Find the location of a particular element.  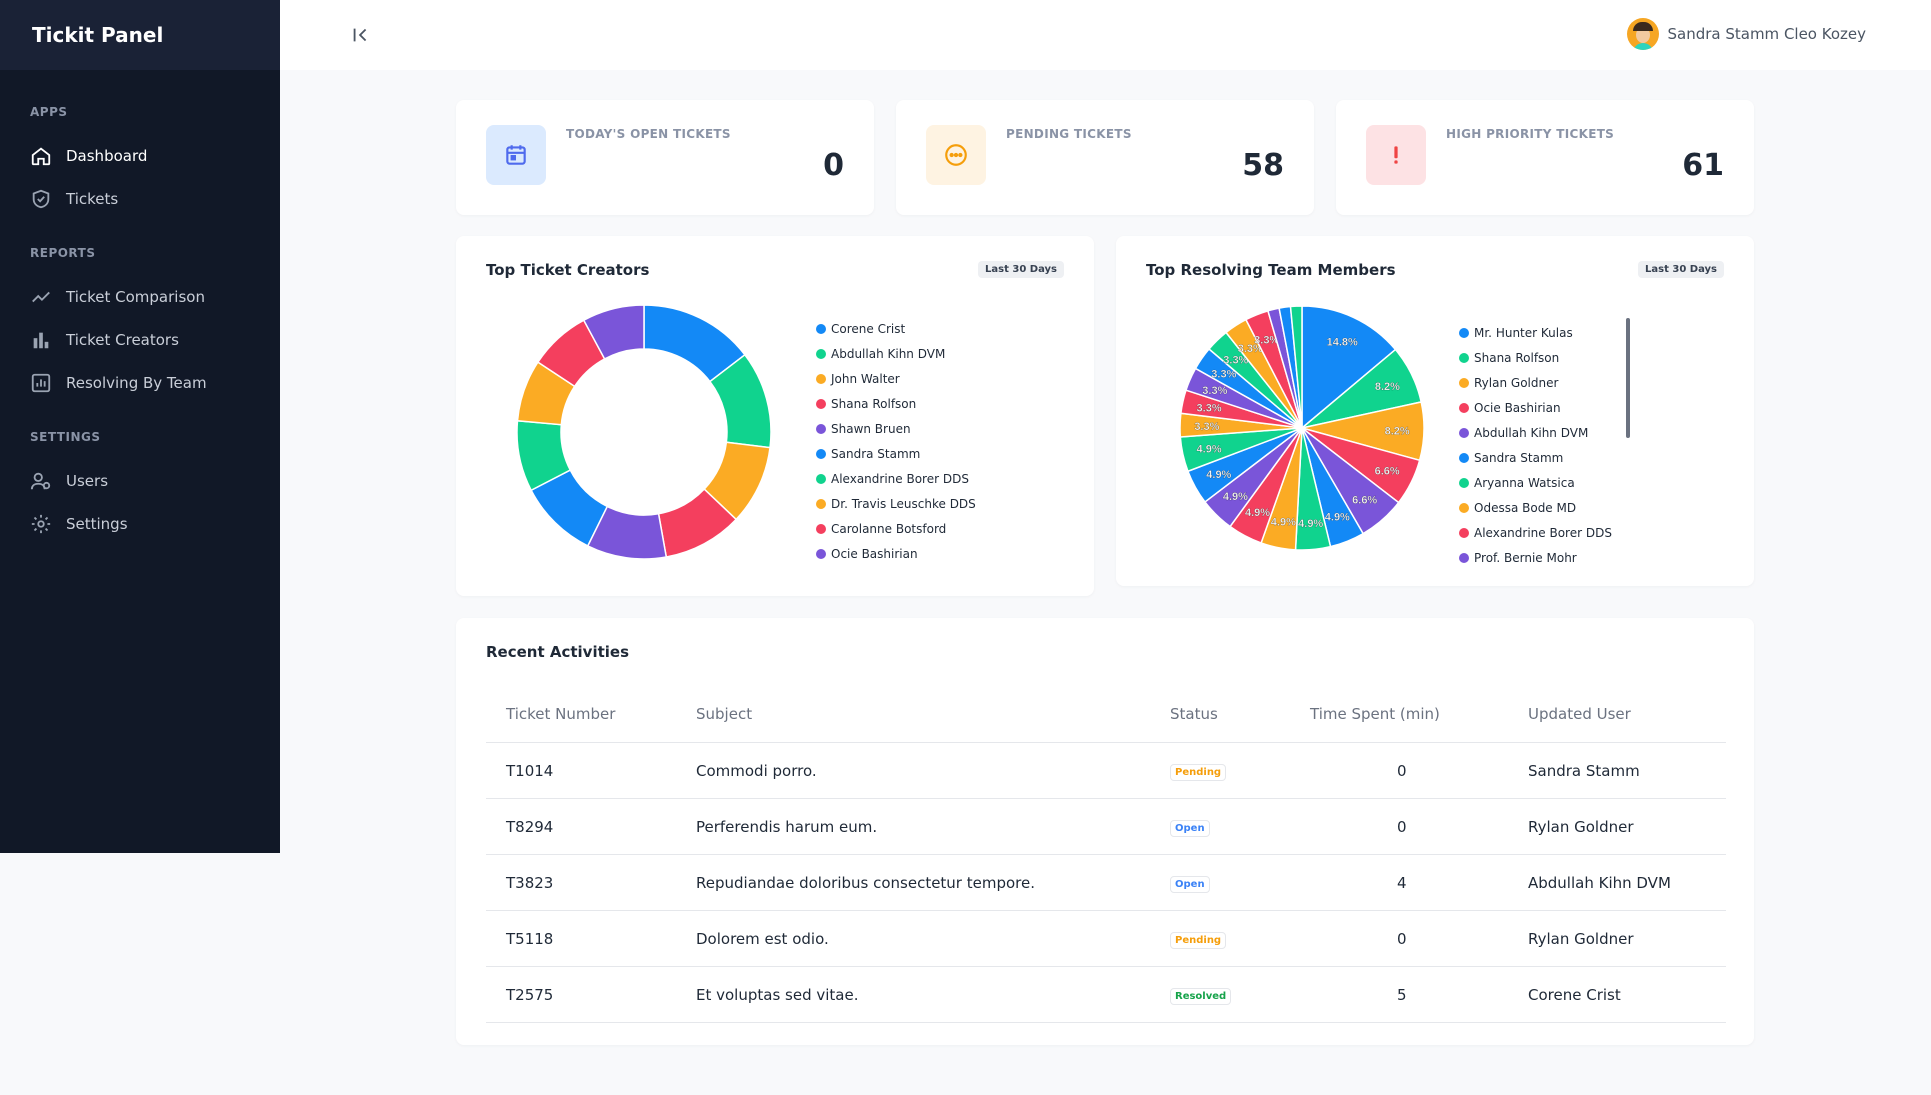

slice-label: 8.2% is located at coordinates (1397, 432).